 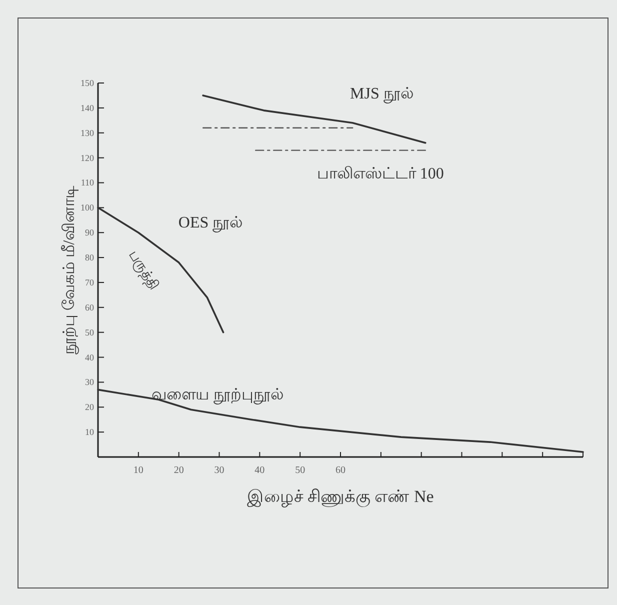 I want to click on series-label: OES நூல், so click(x=210, y=223).